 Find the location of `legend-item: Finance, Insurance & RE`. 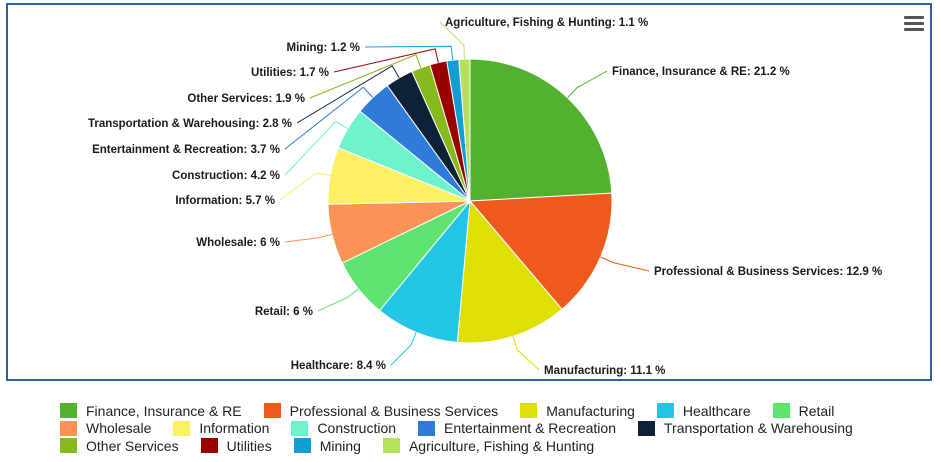

legend-item: Finance, Insurance & RE is located at coordinates (151, 411).